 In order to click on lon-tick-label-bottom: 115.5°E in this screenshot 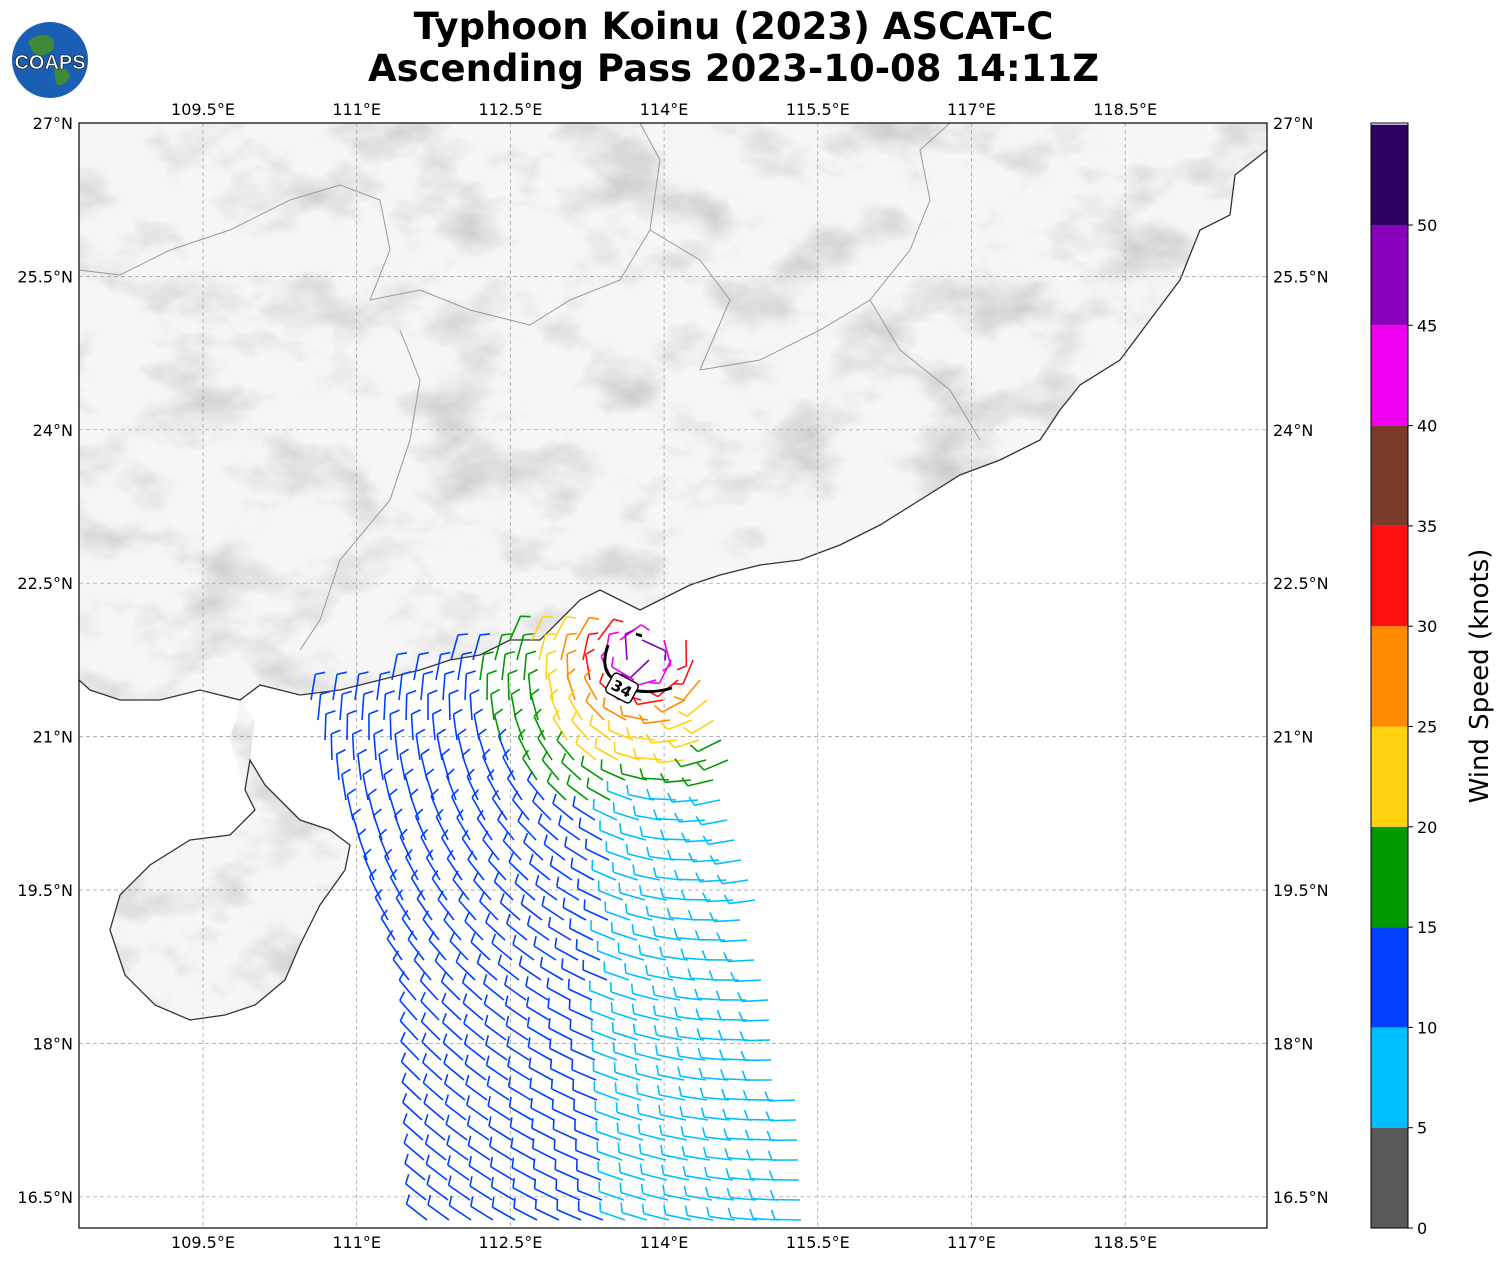, I will do `click(818, 1242)`.